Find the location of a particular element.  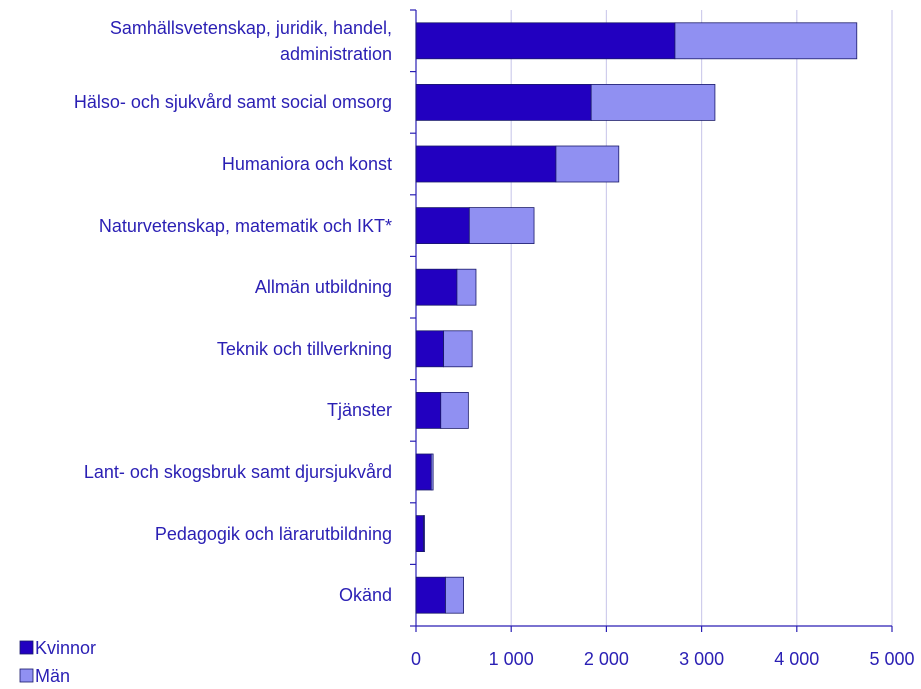

x-tick-label: 4 000 is located at coordinates (797, 659).